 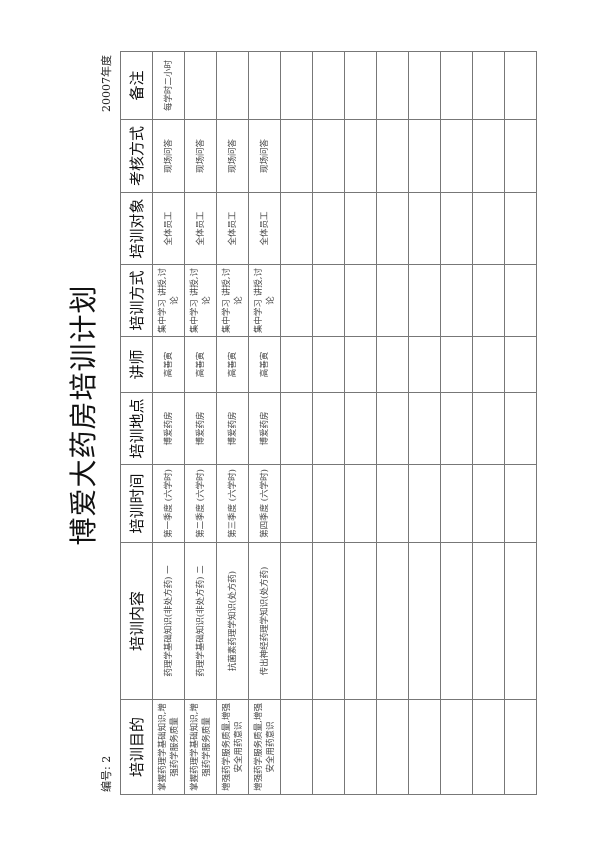 What do you see at coordinates (106, 773) in the screenshot?
I see `serial-number: 编号: 2` at bounding box center [106, 773].